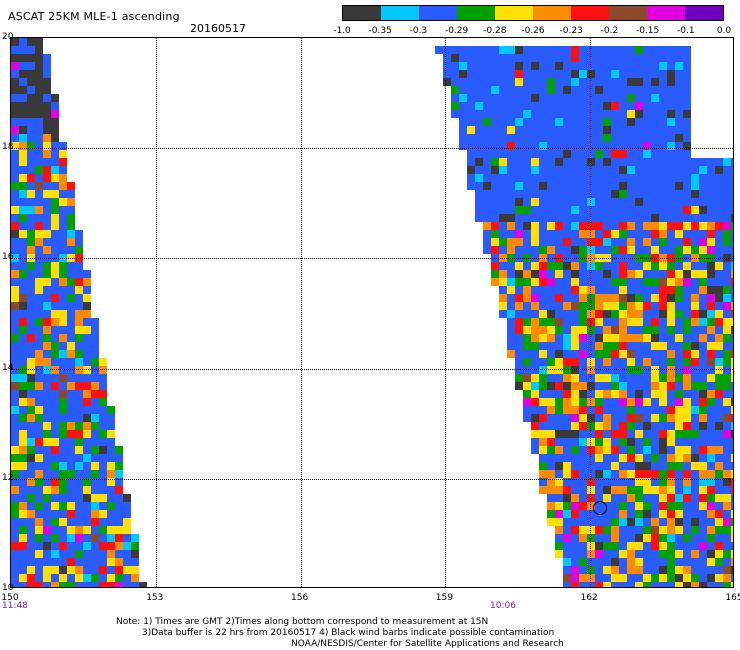 The image size is (740, 650). I want to click on contamination-flag, so click(600, 508).